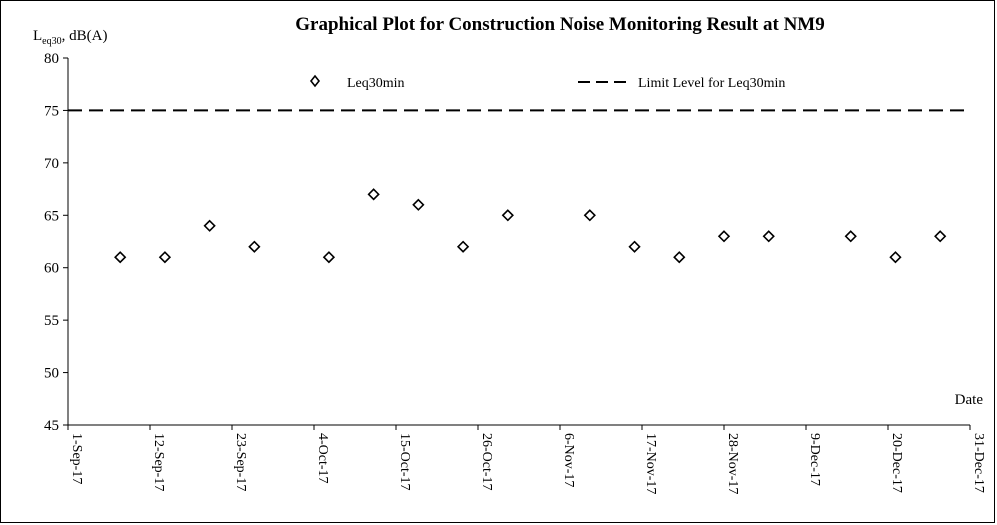  What do you see at coordinates (240, 462) in the screenshot?
I see `x-tick-label: 23-Sep-17` at bounding box center [240, 462].